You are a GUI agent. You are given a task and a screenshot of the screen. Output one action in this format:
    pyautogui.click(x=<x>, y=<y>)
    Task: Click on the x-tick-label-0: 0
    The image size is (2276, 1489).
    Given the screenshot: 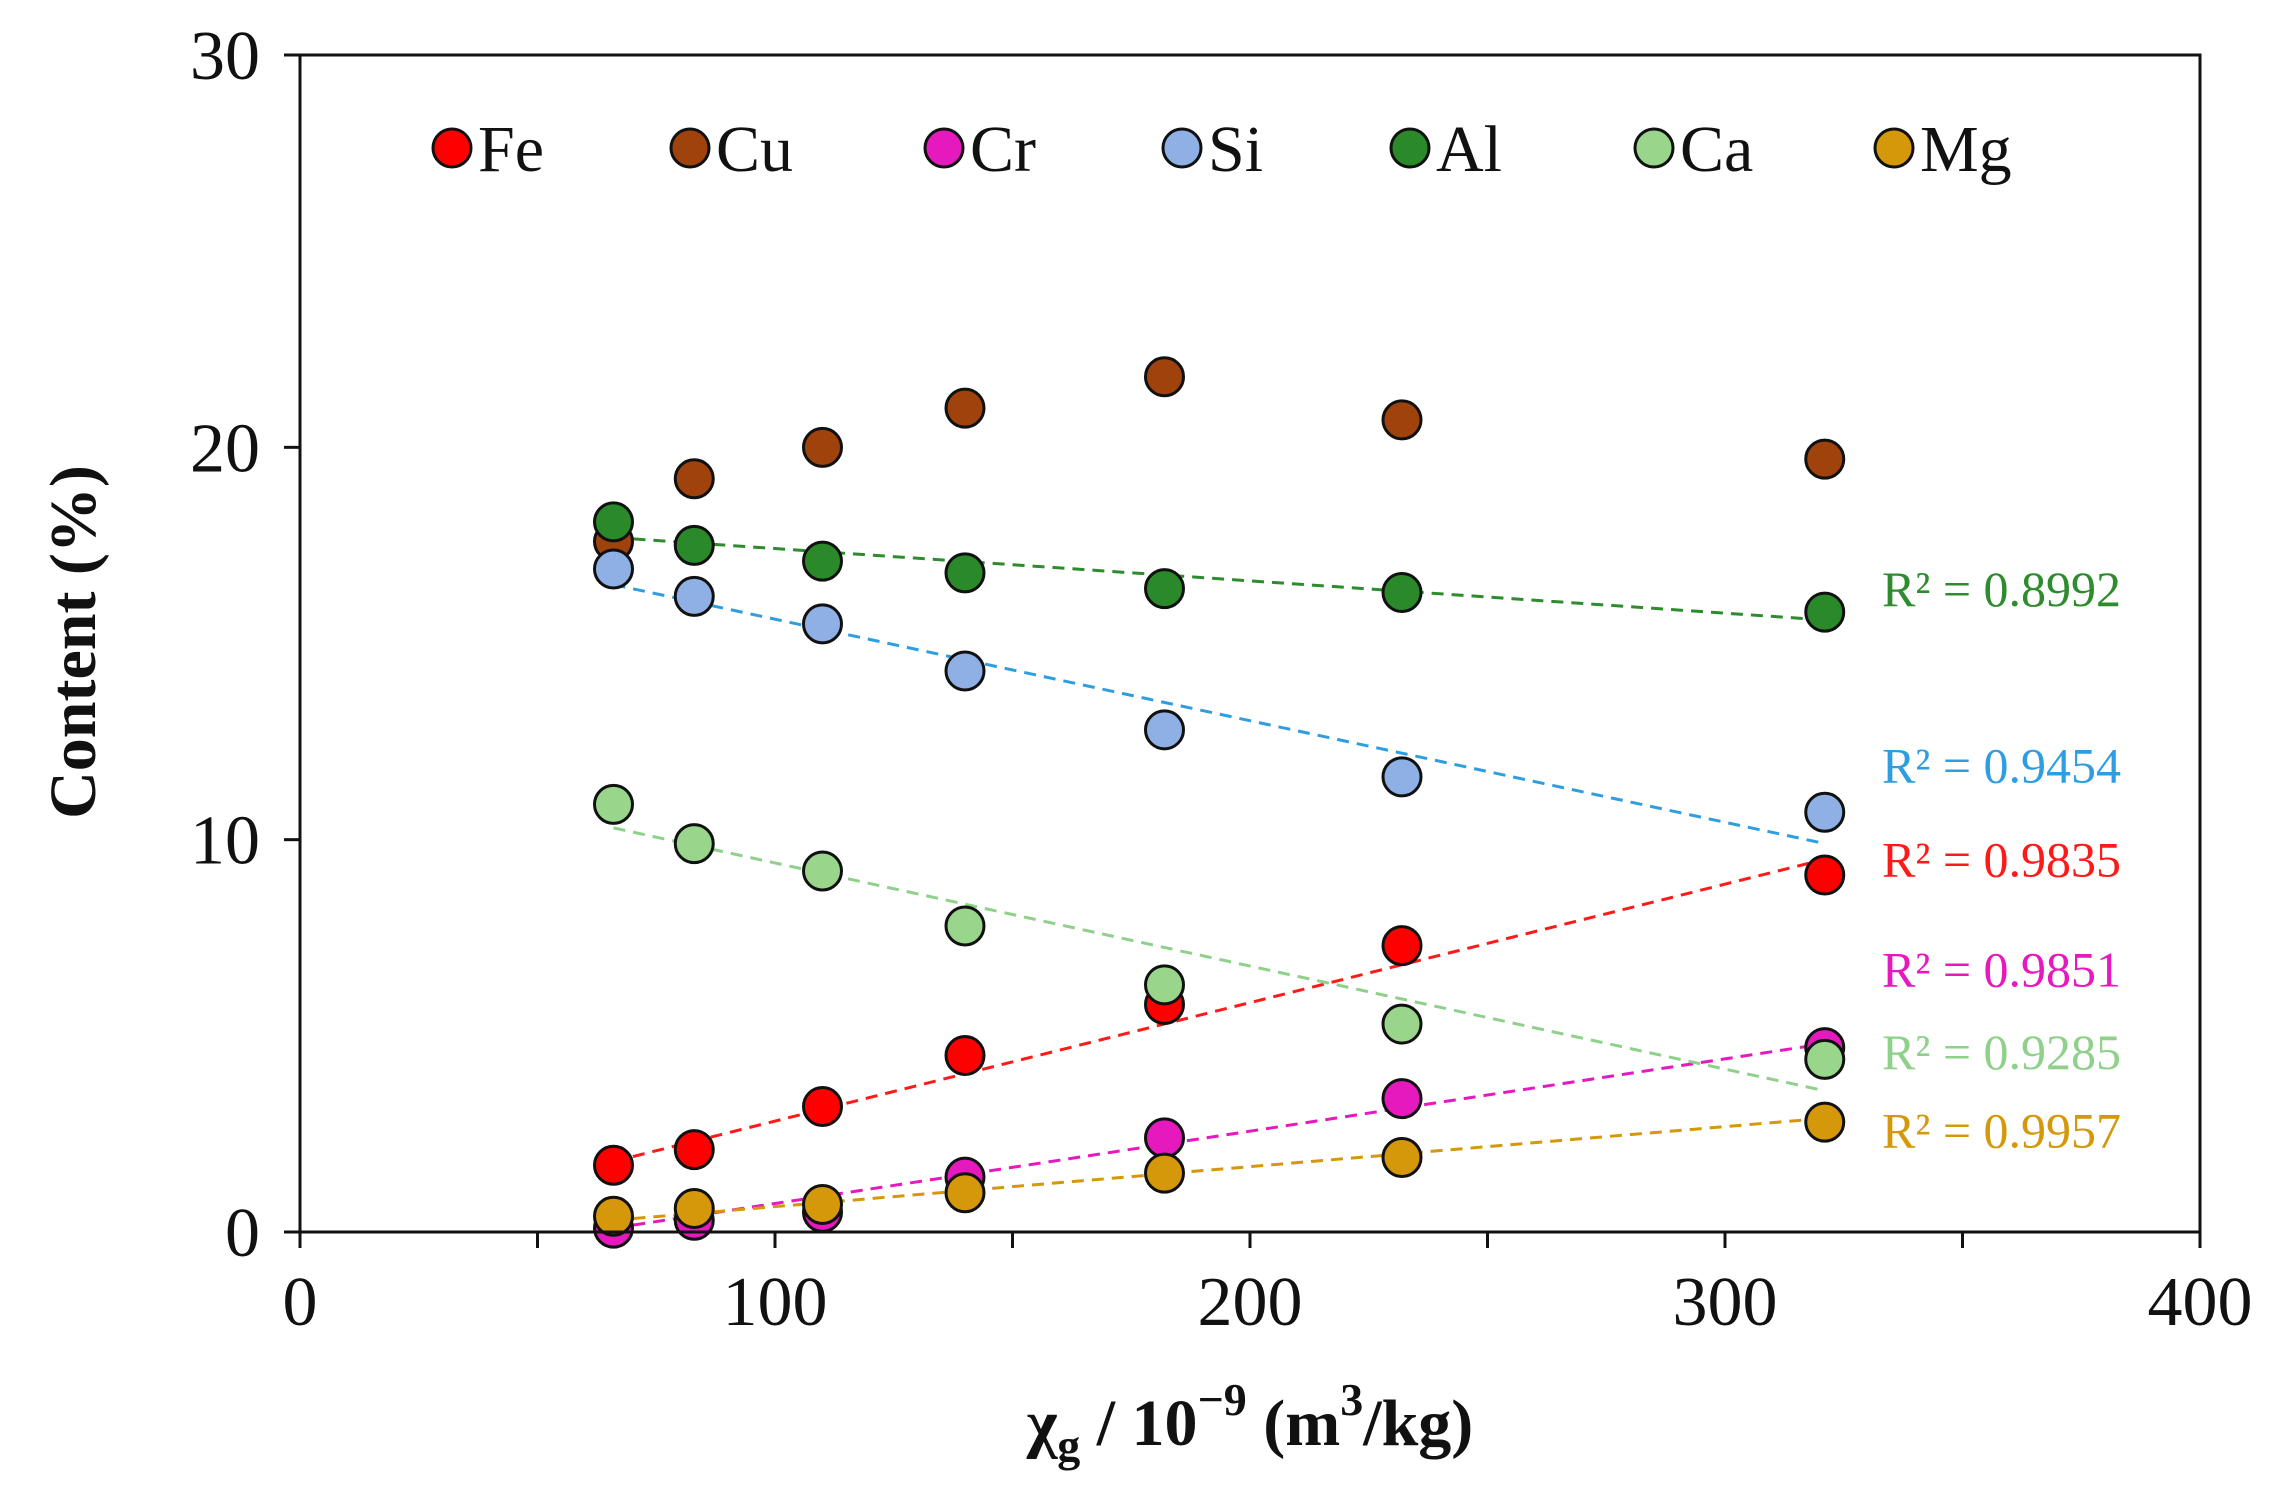 What is the action you would take?
    pyautogui.click(x=300, y=1302)
    